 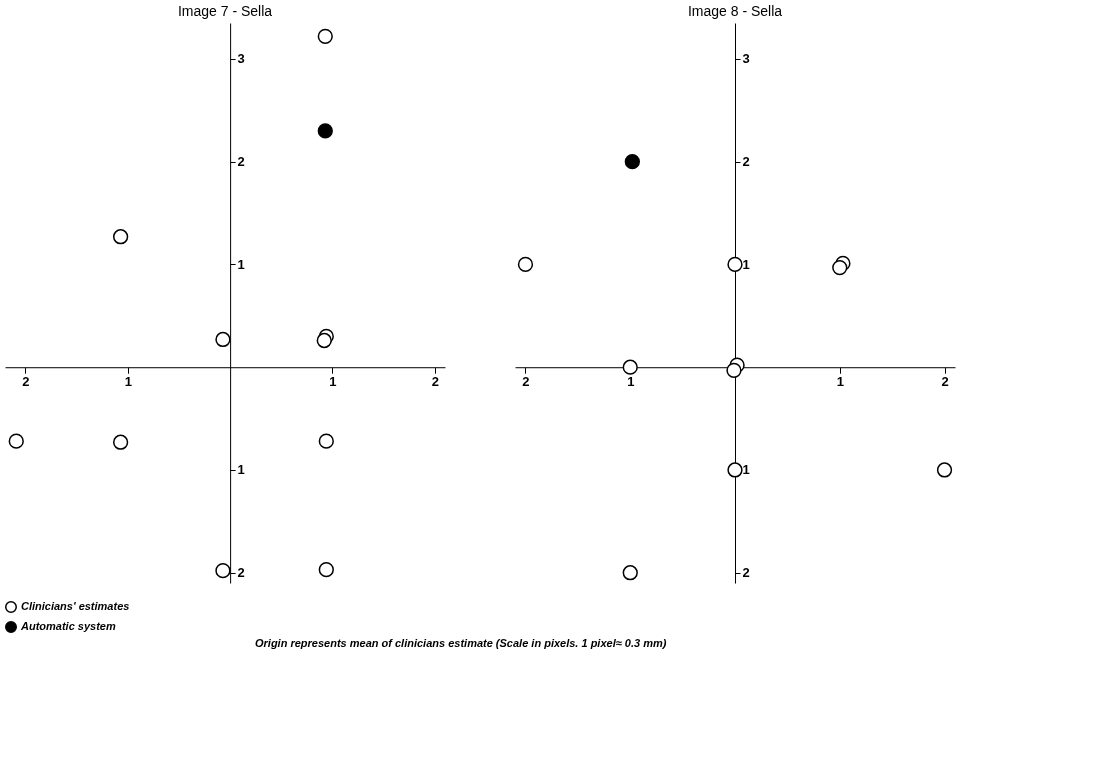 I want to click on chart-title: Image 8 - Sella, so click(x=735, y=11).